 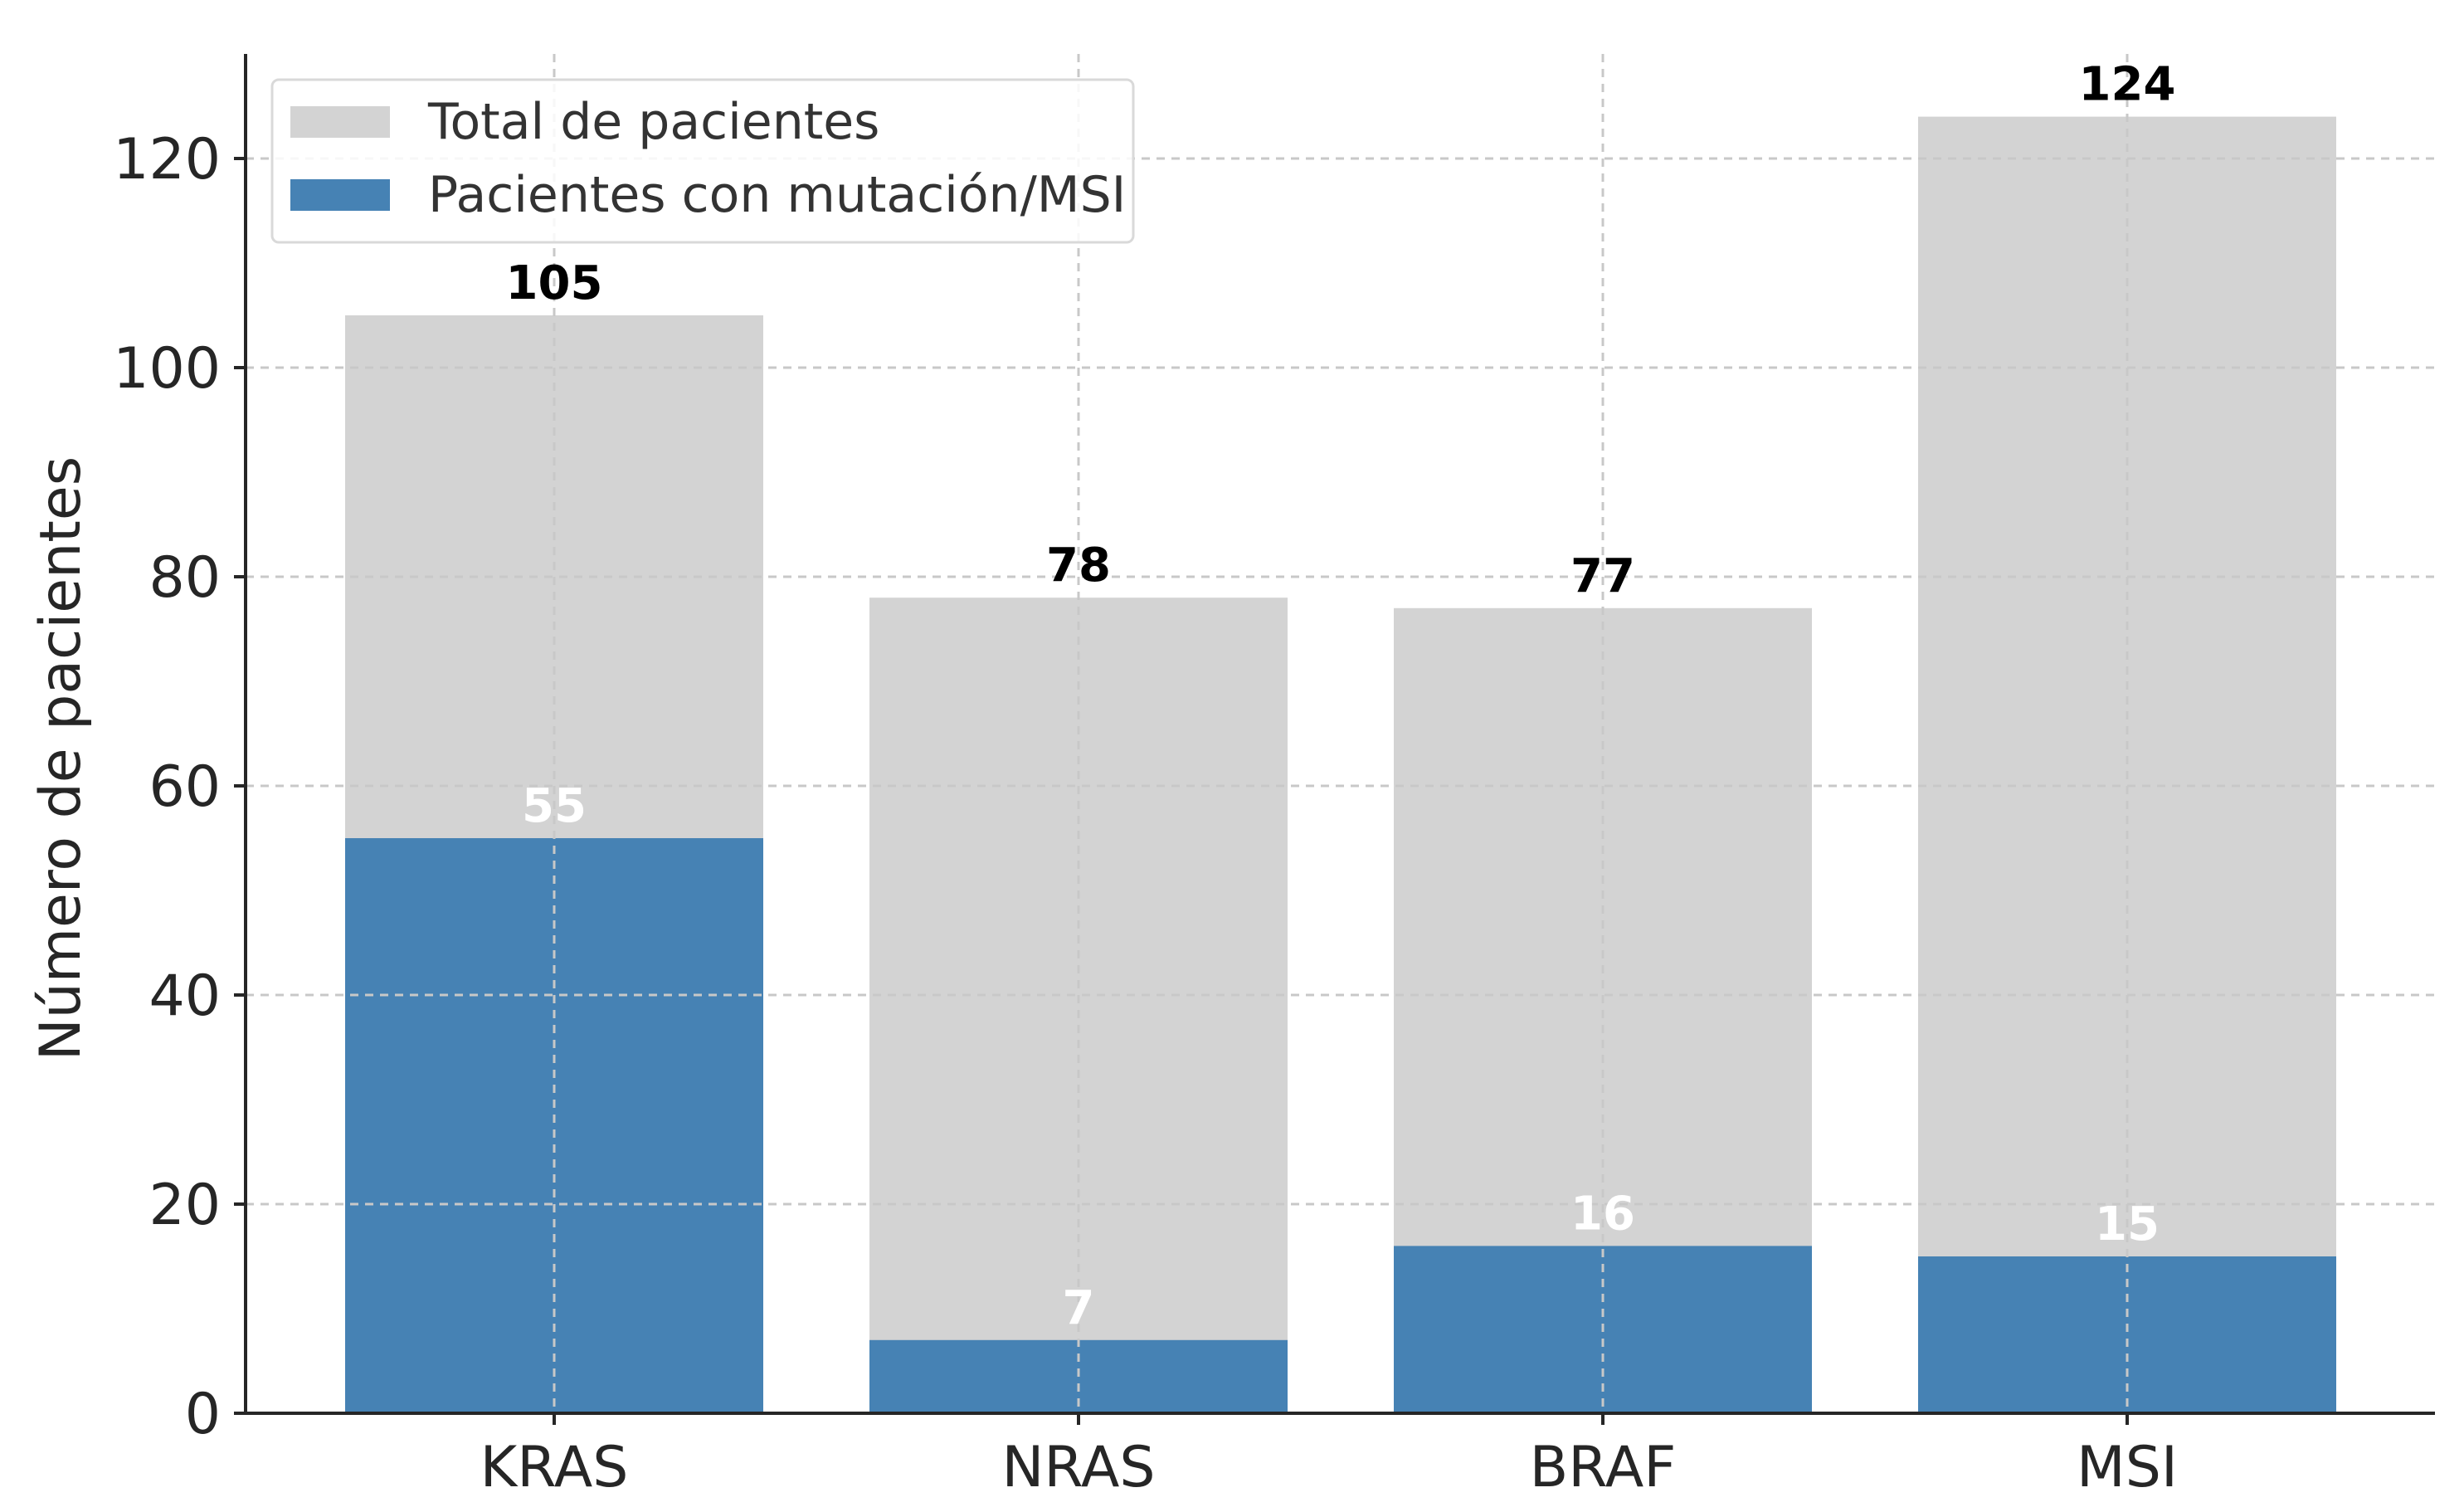 What do you see at coordinates (1078, 1468) in the screenshot?
I see `x-tick-label-nras: NRAS` at bounding box center [1078, 1468].